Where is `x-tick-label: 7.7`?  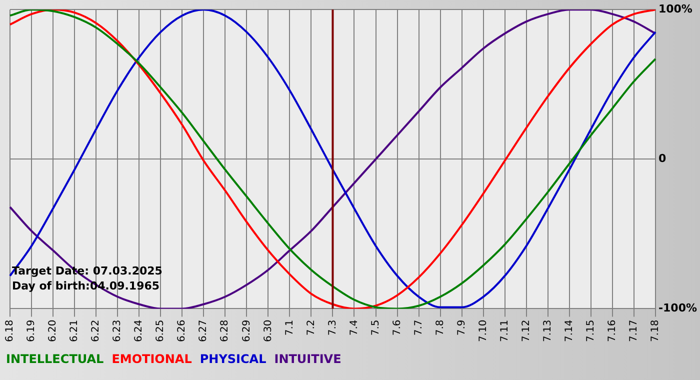 x-tick-label: 7.7 is located at coordinates (418, 328).